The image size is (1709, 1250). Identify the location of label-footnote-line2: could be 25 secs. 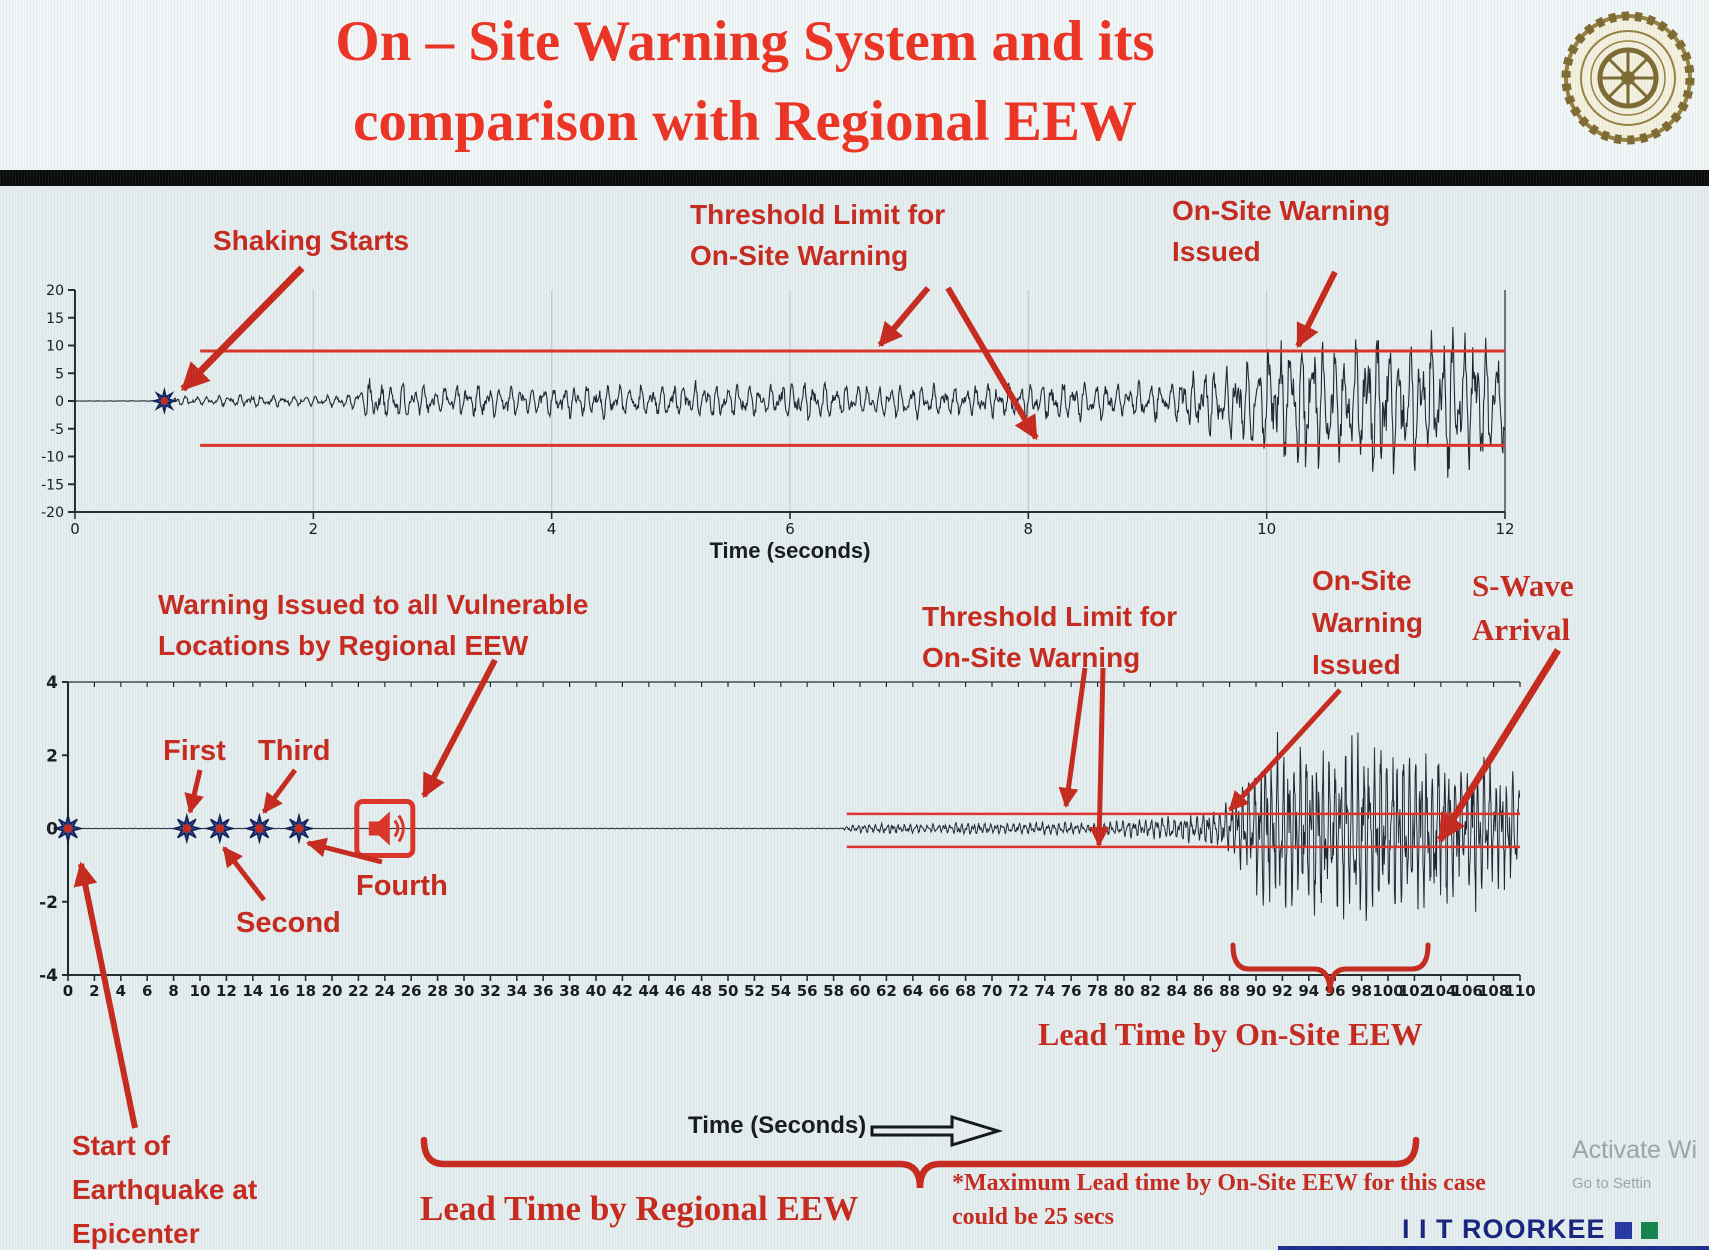
(1033, 1217).